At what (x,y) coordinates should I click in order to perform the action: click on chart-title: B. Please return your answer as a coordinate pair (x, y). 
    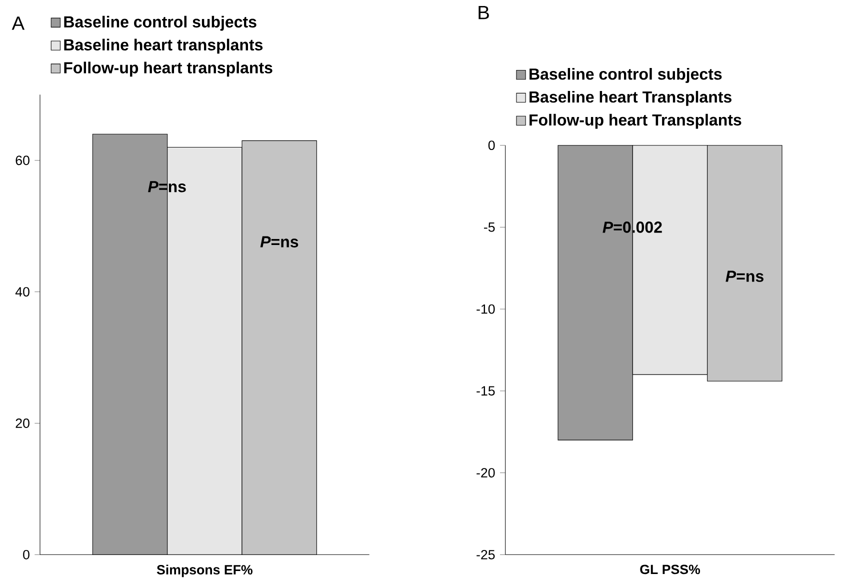
    Looking at the image, I should click on (483, 13).